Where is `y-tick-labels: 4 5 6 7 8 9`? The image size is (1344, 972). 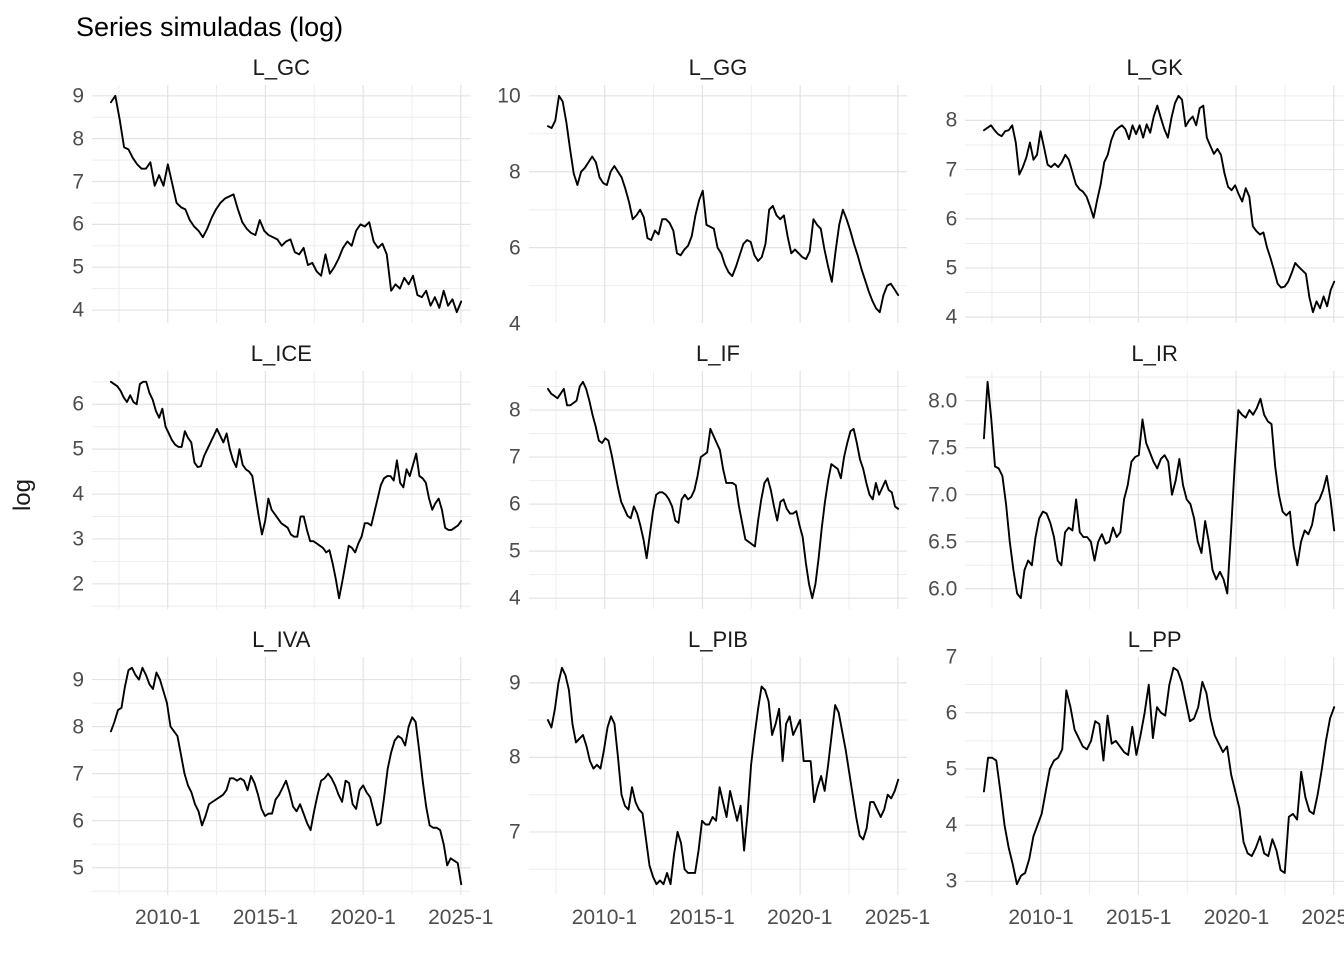
y-tick-labels: 4 5 6 7 8 9 is located at coordinates (69, 204).